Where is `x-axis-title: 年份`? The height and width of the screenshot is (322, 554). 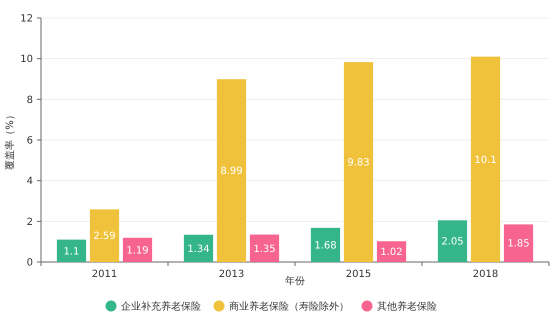 x-axis-title: 年份 is located at coordinates (295, 281).